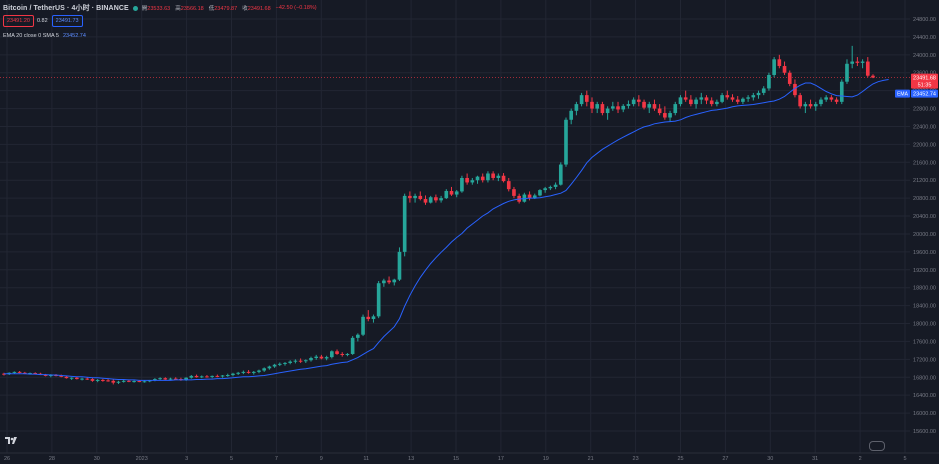 Image resolution: width=939 pixels, height=464 pixels. I want to click on time-axis: 26 28 30 2023 3 5 7 9 11 13 15 17 19 21 23 25 27 30 31 2 5, so click(469, 458).